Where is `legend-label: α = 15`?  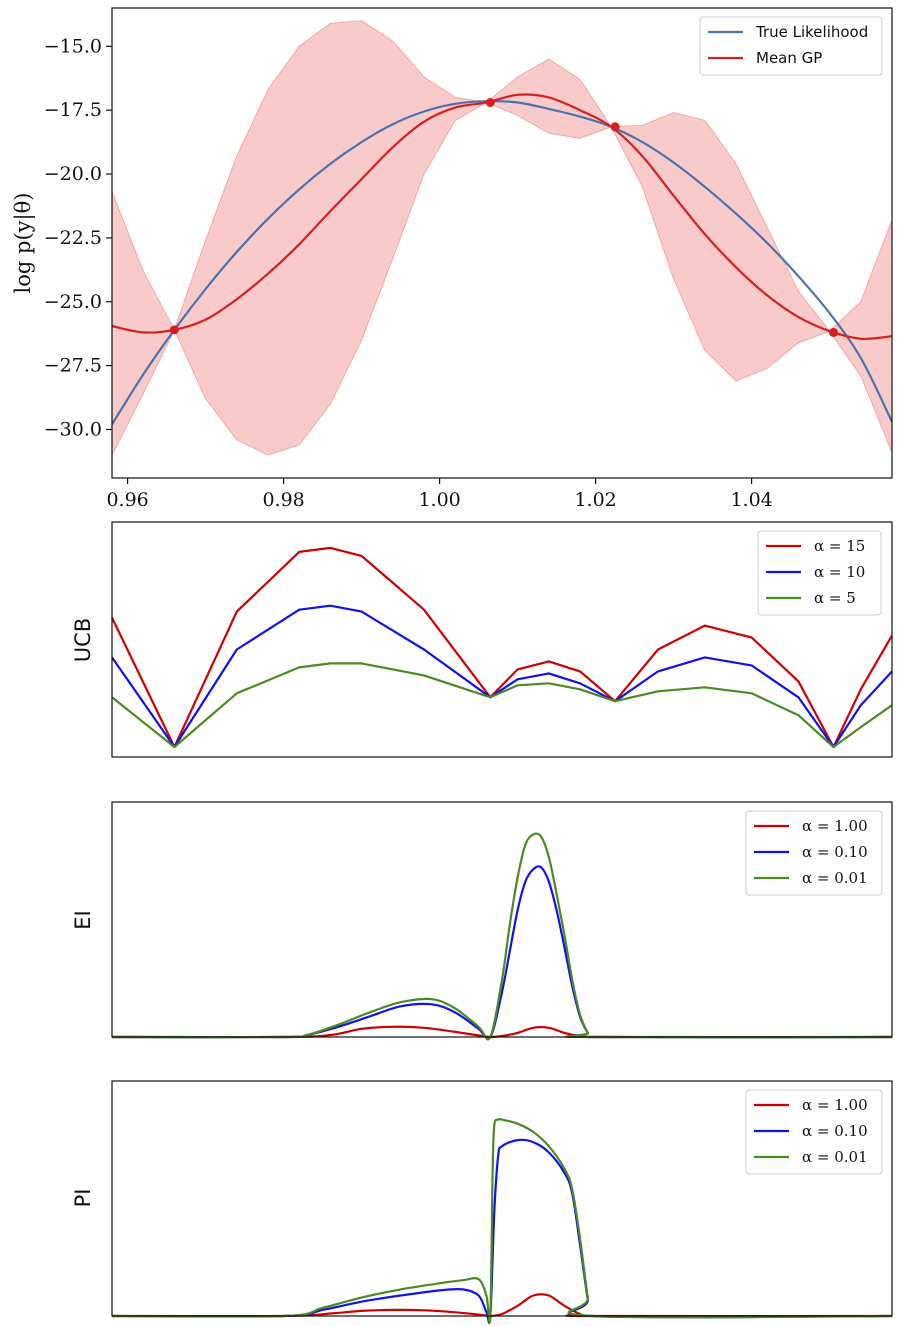
legend-label: α = 15 is located at coordinates (839, 546).